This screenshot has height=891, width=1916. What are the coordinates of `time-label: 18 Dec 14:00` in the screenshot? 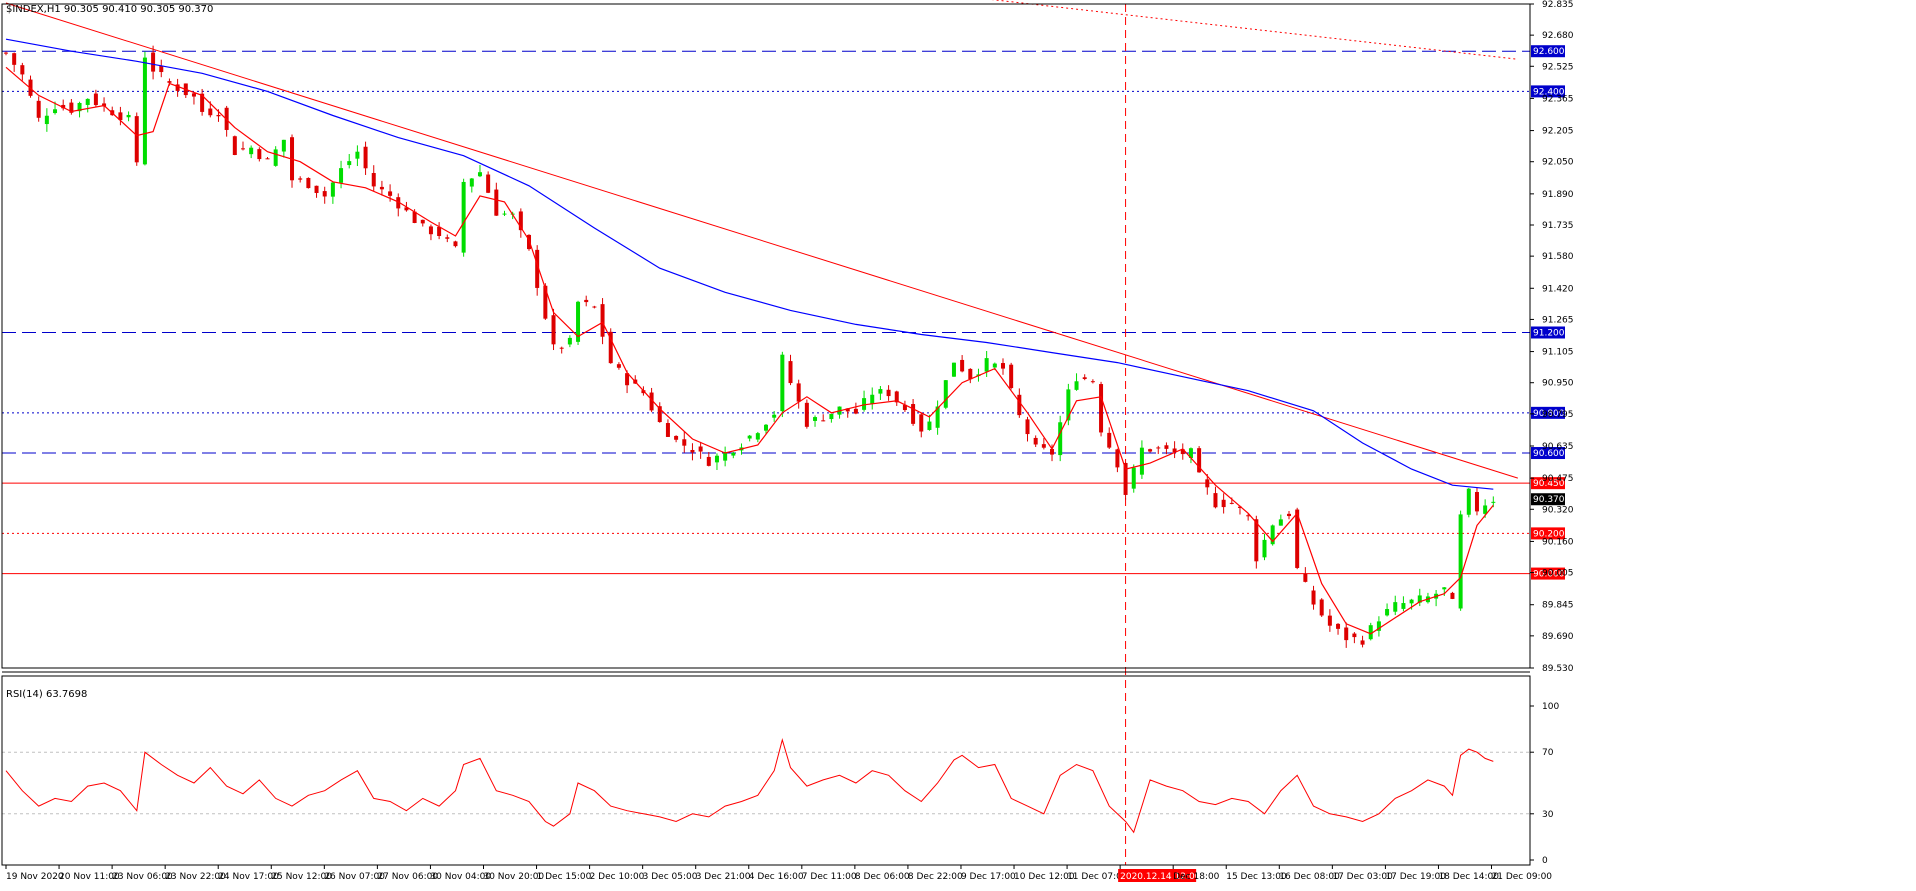 It's located at (1468, 877).